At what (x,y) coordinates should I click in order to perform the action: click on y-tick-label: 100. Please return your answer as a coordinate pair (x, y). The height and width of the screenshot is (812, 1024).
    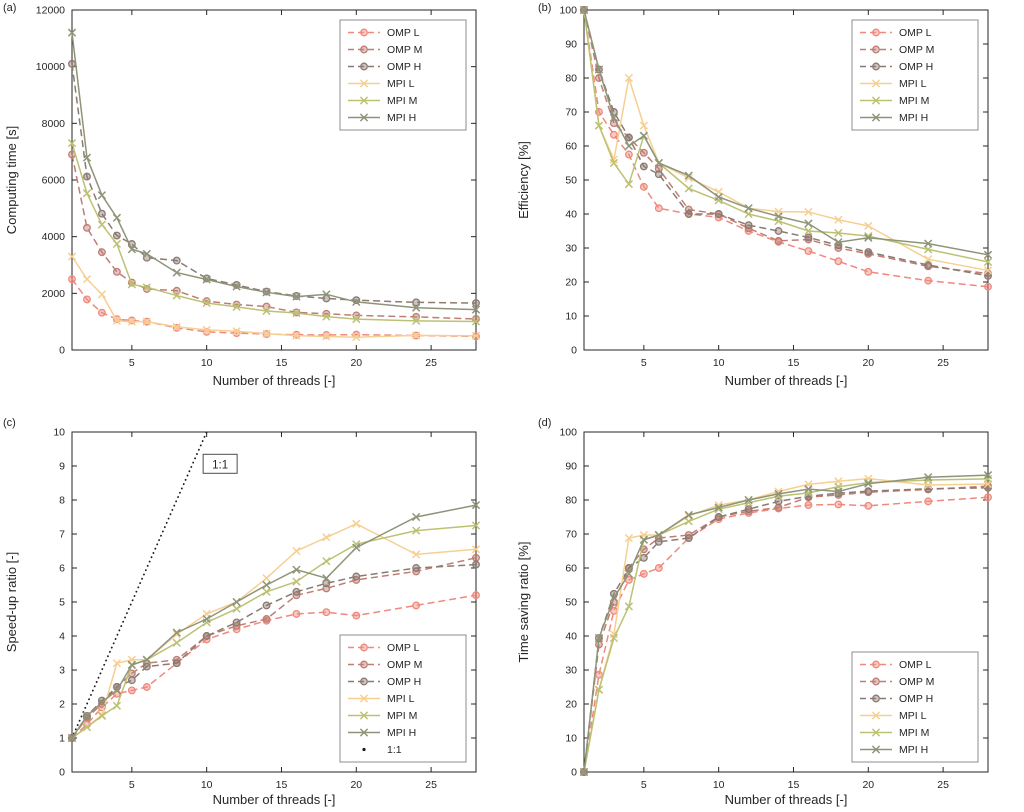
    Looking at the image, I should click on (568, 11).